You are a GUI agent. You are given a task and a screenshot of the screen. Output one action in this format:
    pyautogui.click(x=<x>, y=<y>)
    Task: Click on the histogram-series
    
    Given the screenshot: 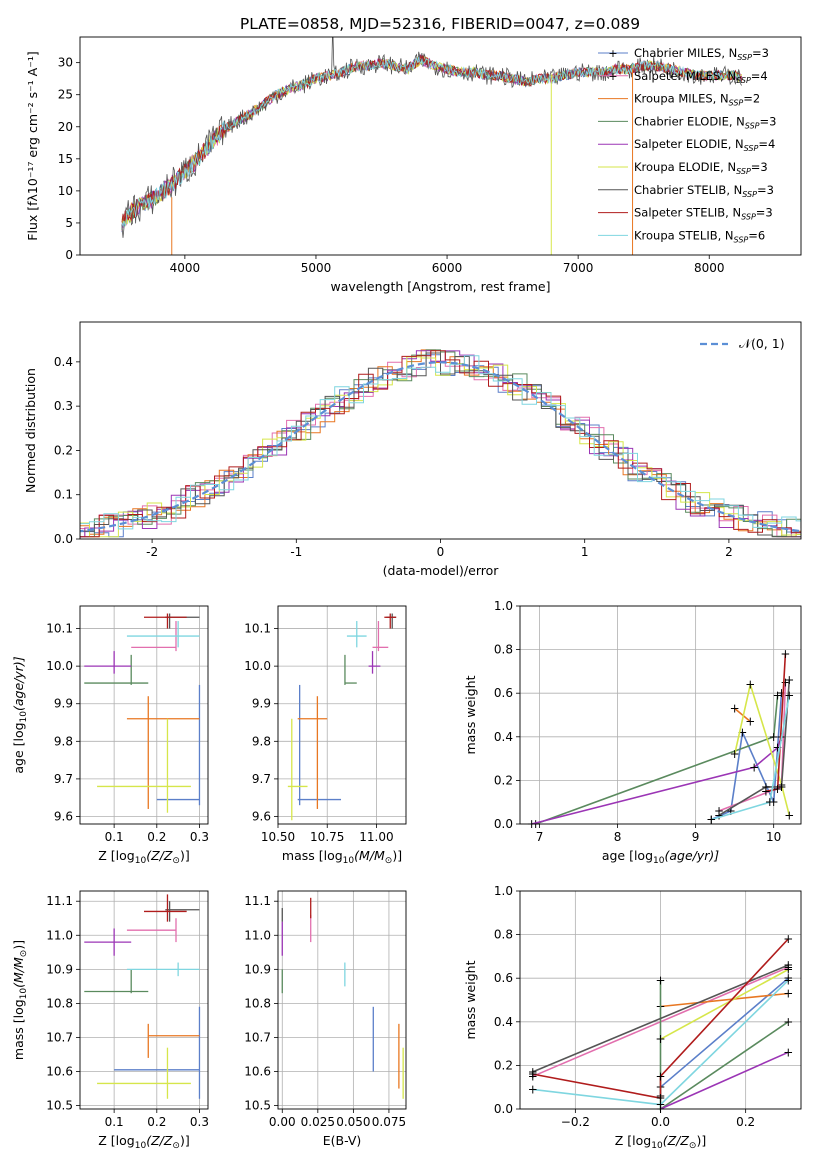 What is the action you would take?
    pyautogui.click(x=440, y=442)
    